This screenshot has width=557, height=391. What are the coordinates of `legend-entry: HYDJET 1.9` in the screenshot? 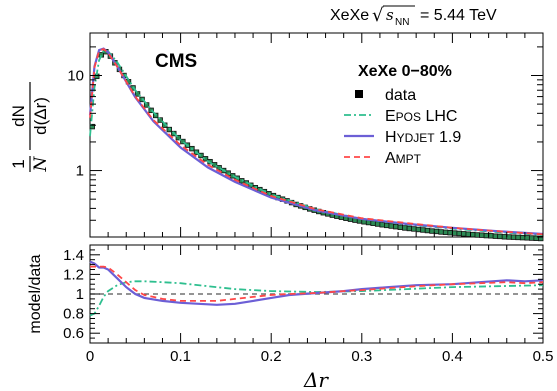 It's located at (402, 137).